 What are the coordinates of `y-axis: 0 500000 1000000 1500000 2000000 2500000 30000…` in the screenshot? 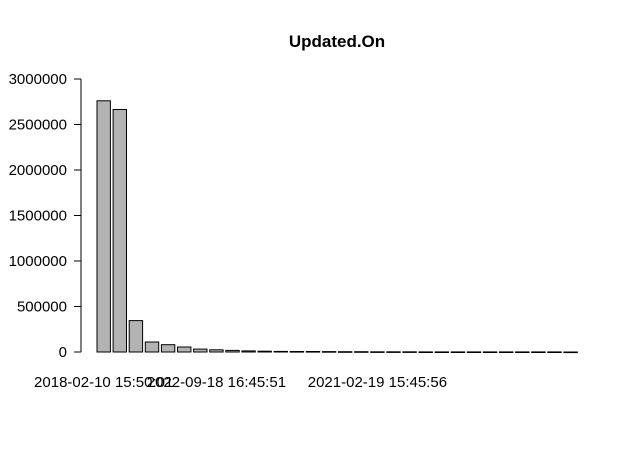 It's located at (45, 216).